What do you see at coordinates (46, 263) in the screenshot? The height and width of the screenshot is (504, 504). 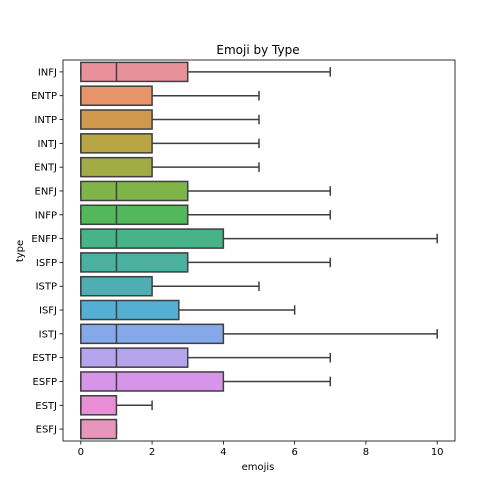 I see `y-tick-label: ISFP` at bounding box center [46, 263].